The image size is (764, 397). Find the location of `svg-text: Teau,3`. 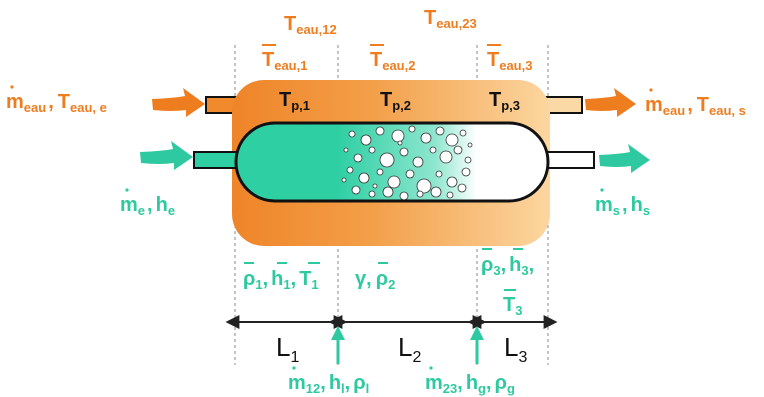

svg-text: Teau,3 is located at coordinates (509, 61).